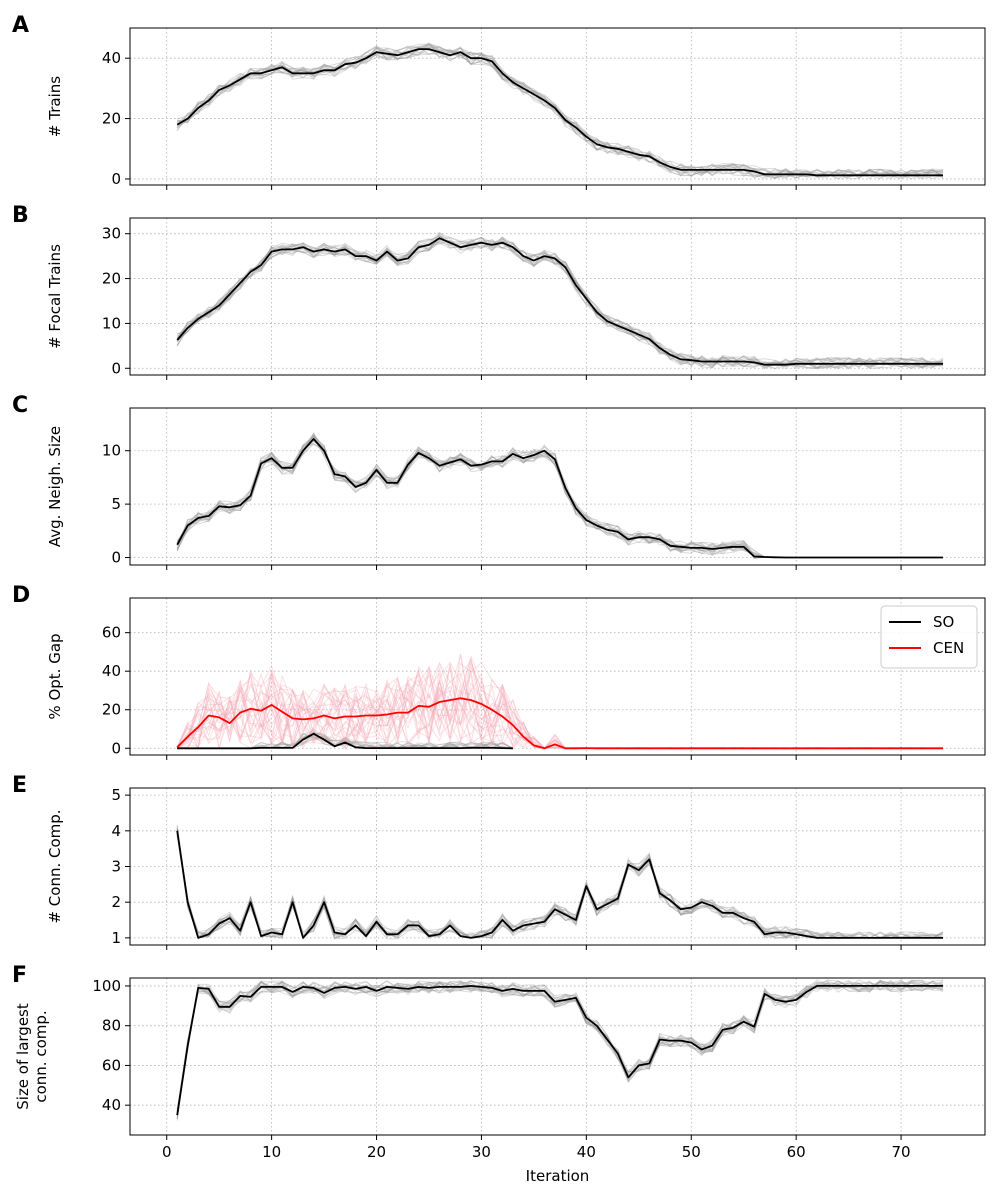 The height and width of the screenshot is (1200, 1000). I want to click on panel-E: E 1 2 3 4 5 # Conn. Comp., so click(499, 861).